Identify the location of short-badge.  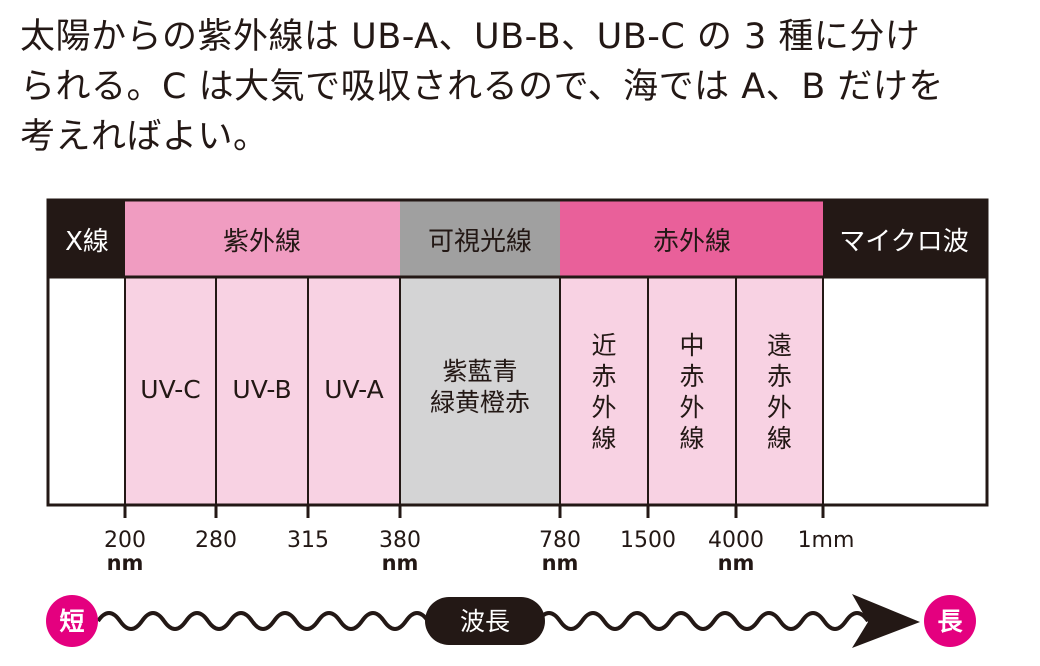
(72, 621).